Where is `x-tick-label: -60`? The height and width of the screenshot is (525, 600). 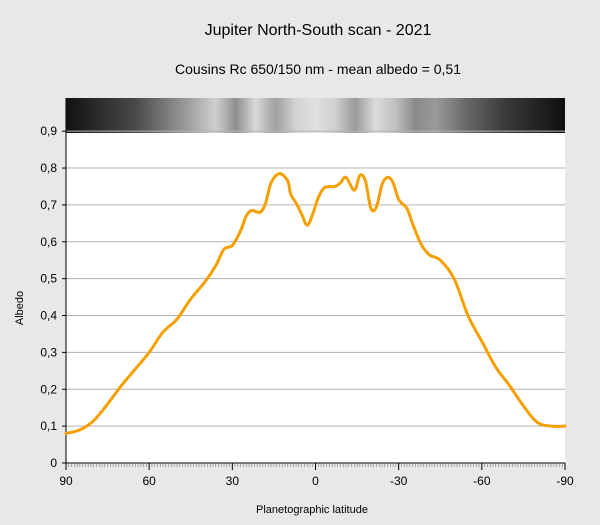
x-tick-label: -60 is located at coordinates (482, 481).